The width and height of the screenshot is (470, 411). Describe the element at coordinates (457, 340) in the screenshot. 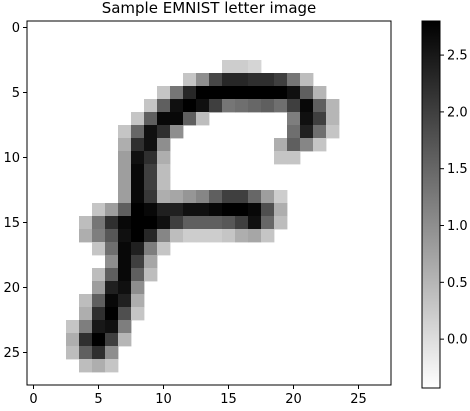

I see `colorbar-tick-label: 0.0` at that location.